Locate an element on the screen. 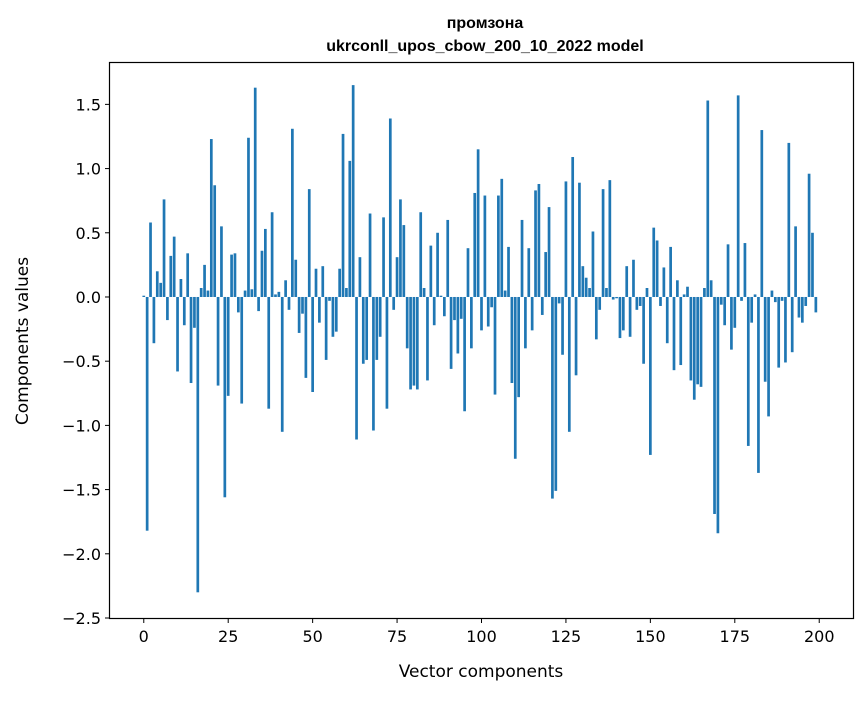  y-axis-label: Components values is located at coordinates (23, 341).